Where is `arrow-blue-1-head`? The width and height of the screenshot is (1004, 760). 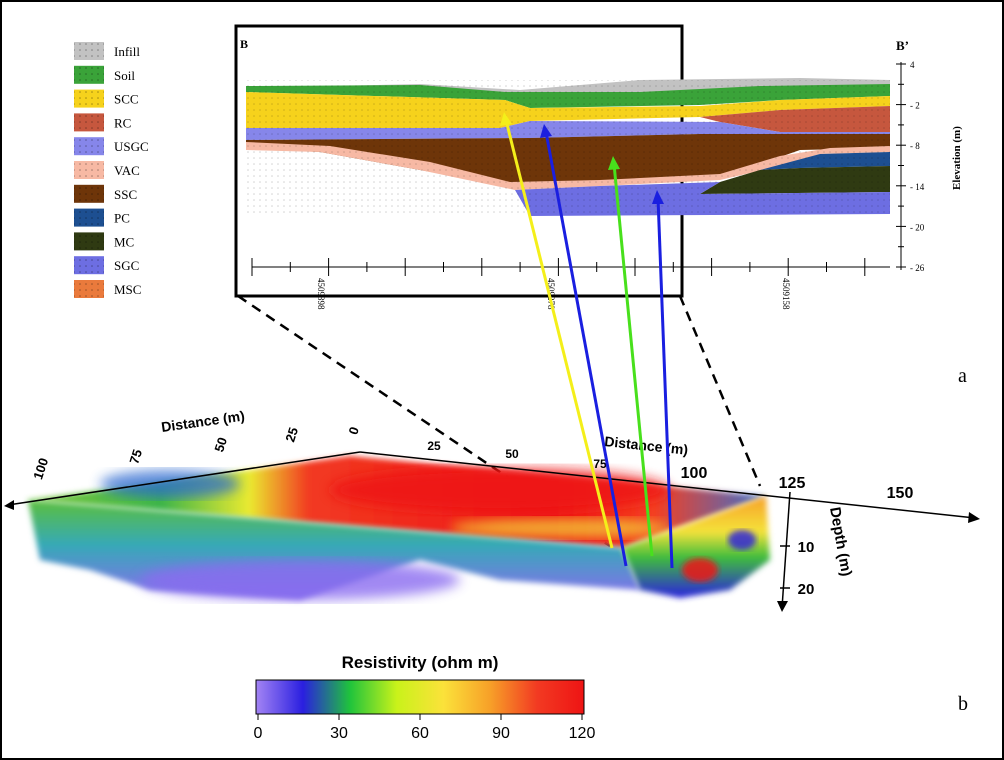 arrow-blue-1-head is located at coordinates (546, 131).